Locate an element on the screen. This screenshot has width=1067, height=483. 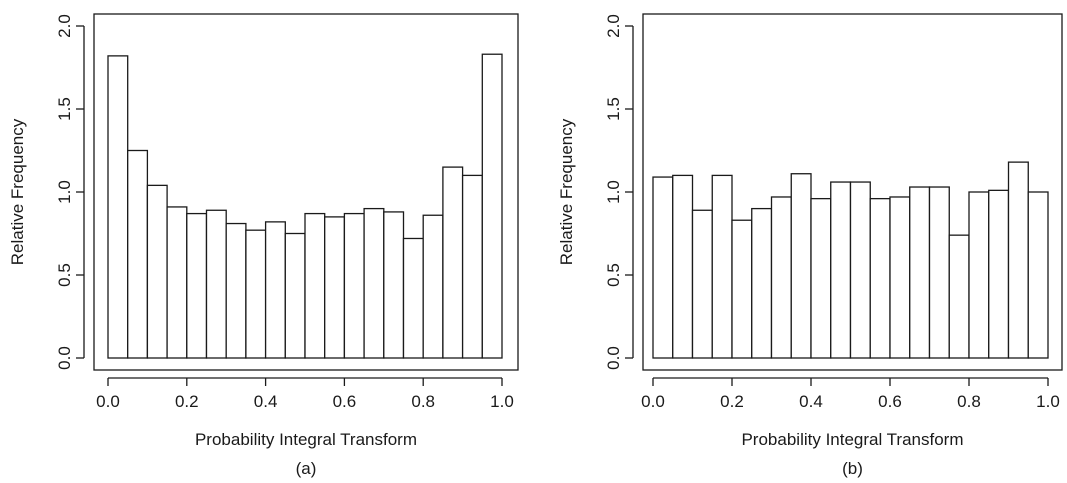
panel-label: (a) is located at coordinates (306, 468).